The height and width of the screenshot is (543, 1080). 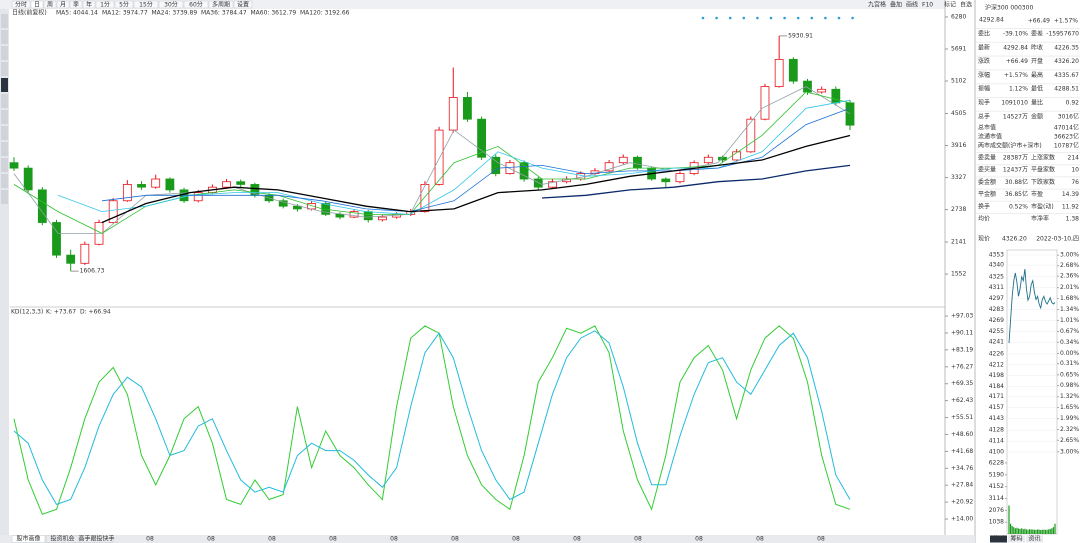 I want to click on bottom-tab-label: 投资机会, so click(x=62, y=539).